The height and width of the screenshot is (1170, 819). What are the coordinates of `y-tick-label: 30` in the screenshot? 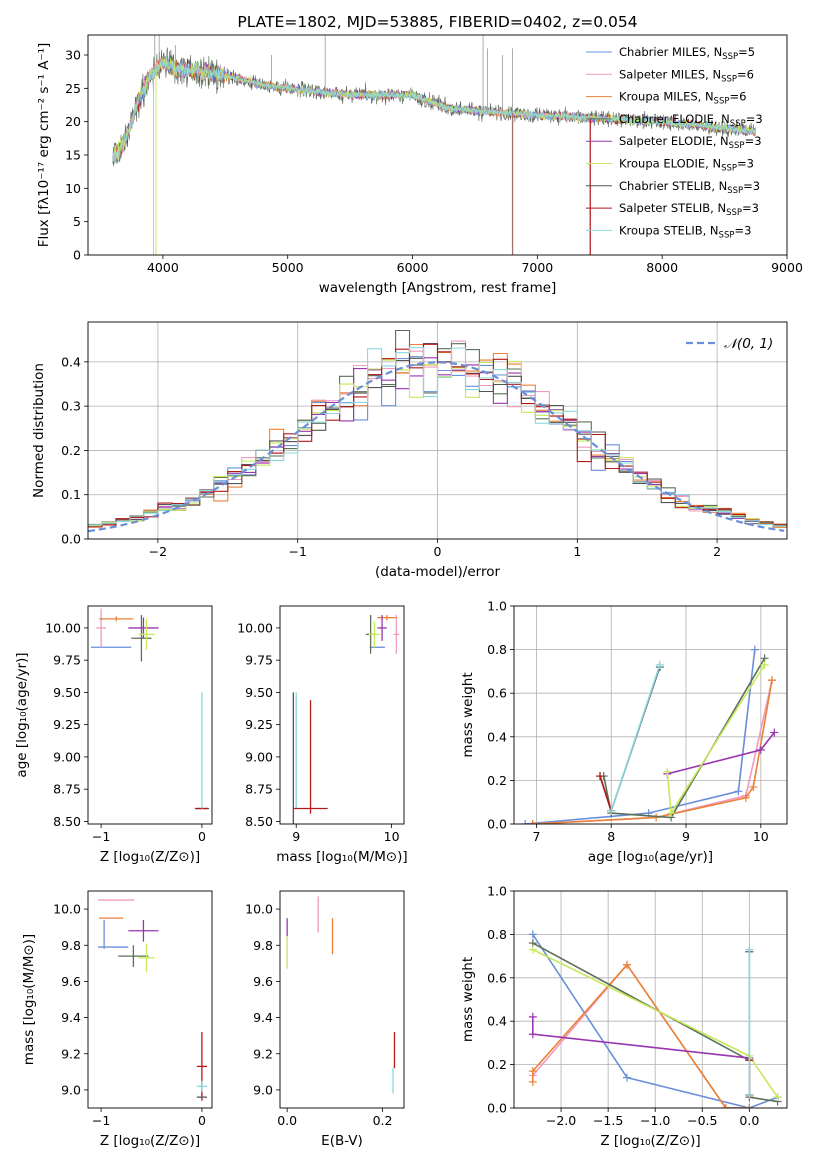 It's located at (73, 55).